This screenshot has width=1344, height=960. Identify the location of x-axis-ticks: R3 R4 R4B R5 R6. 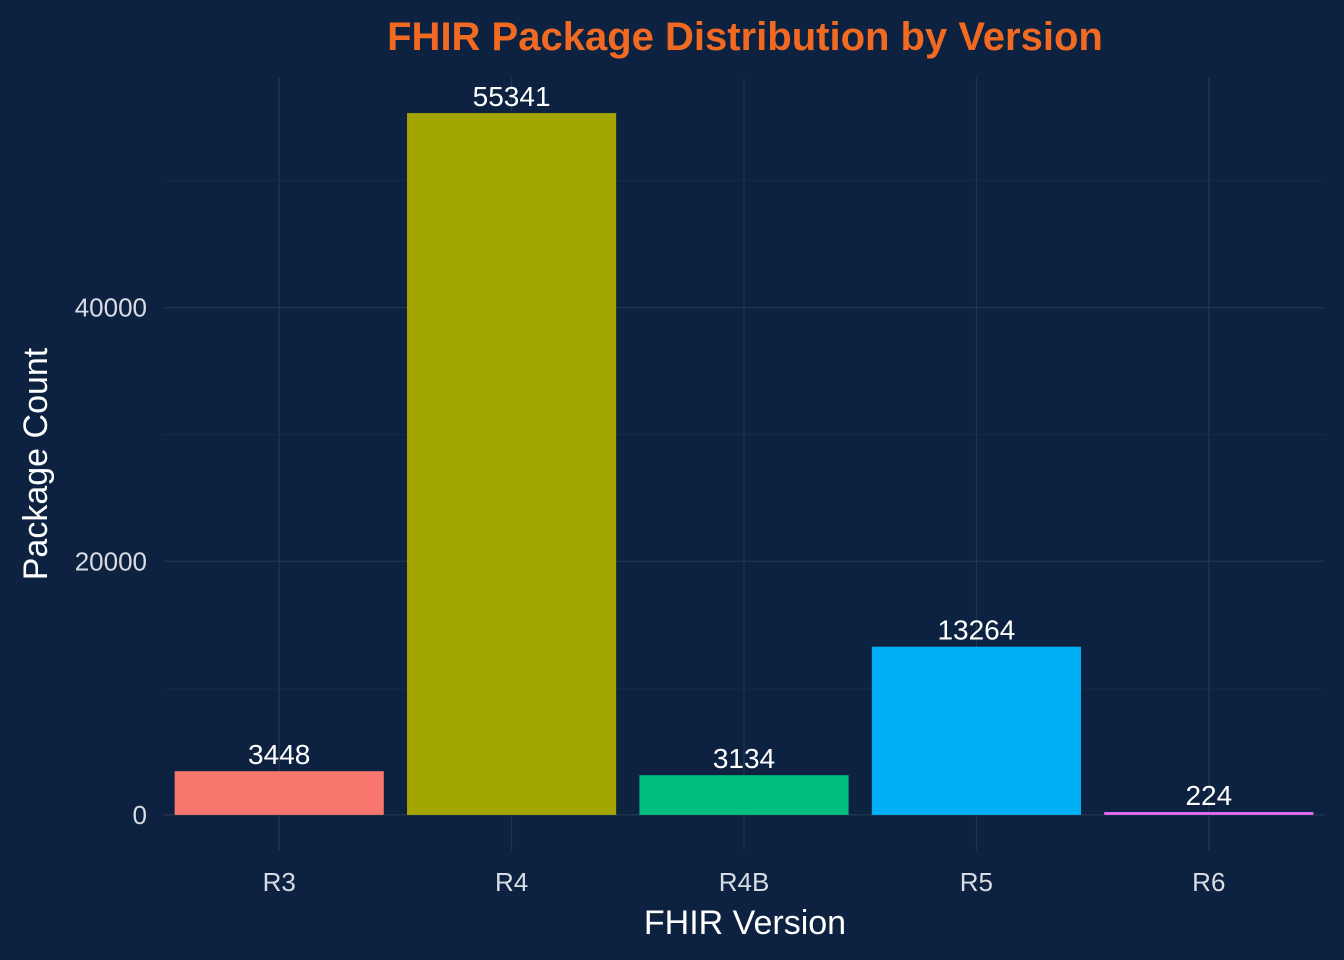
(744, 882).